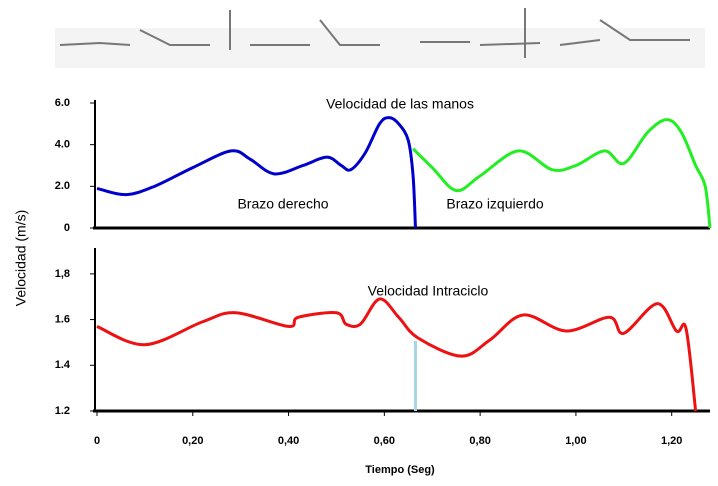 This screenshot has height=486, width=718. Describe the element at coordinates (192, 441) in the screenshot. I see `x-tick-label: 0,20` at that location.